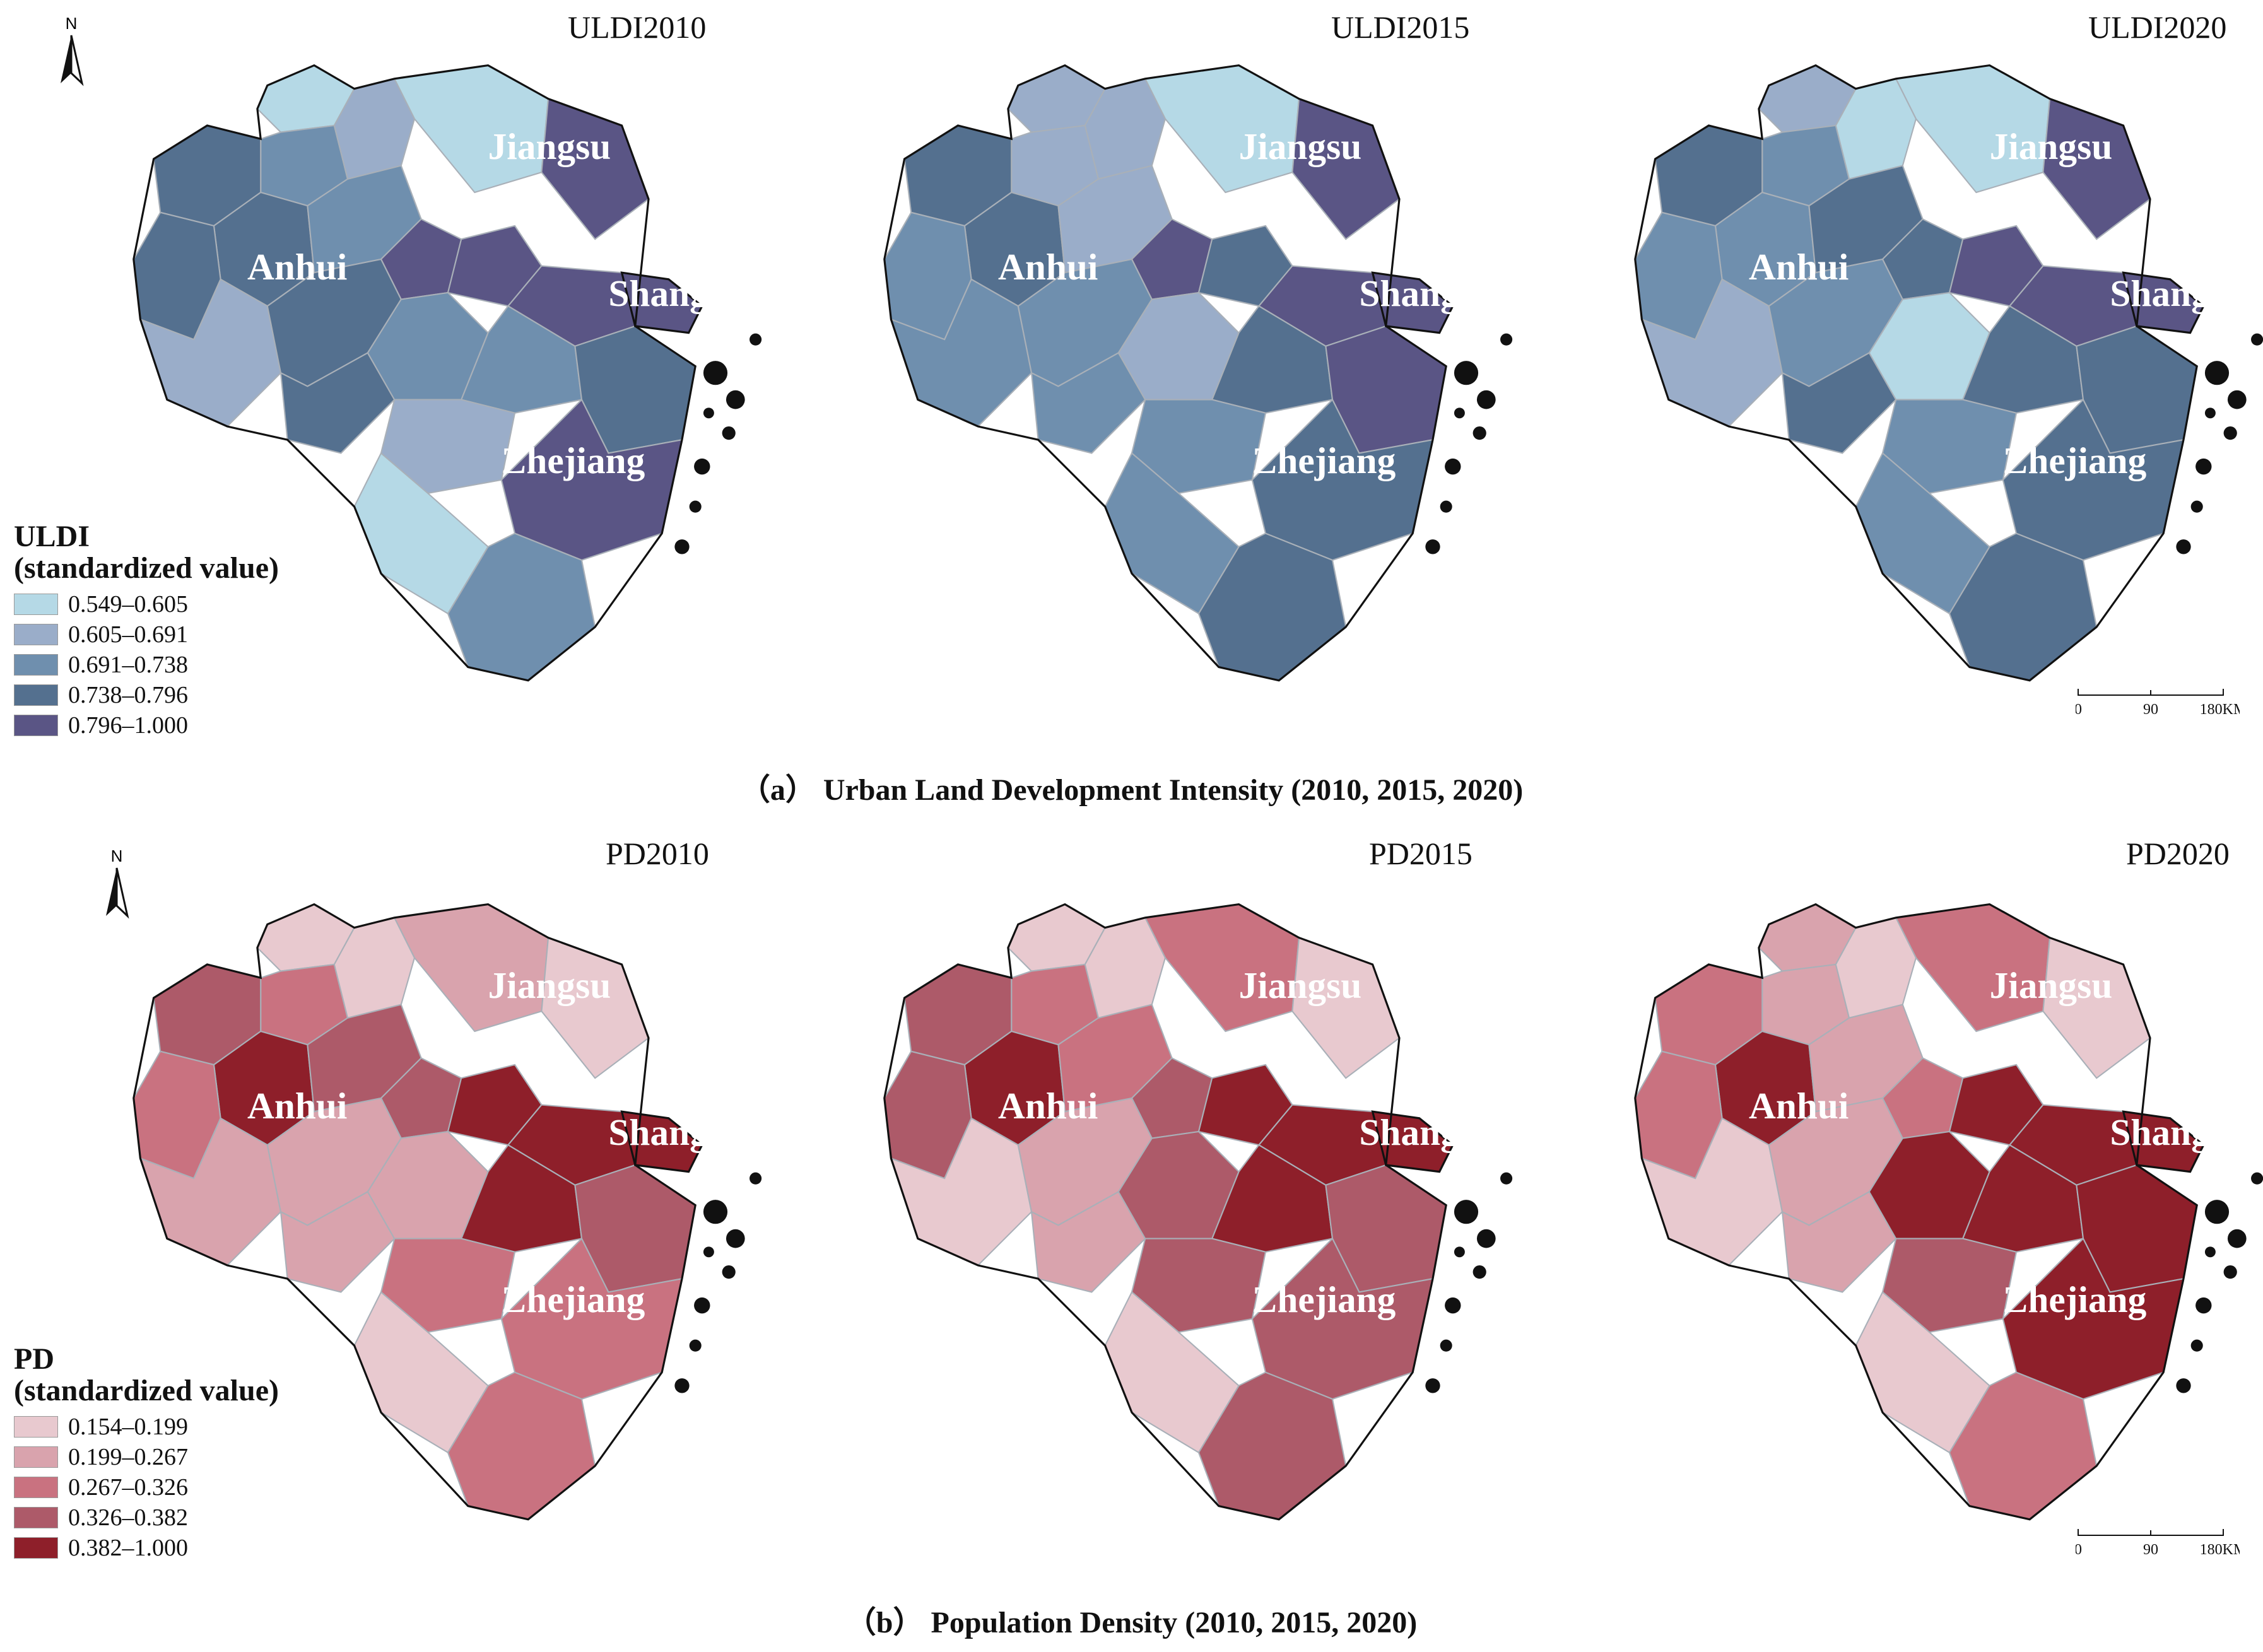 The width and height of the screenshot is (2263, 1652). What do you see at coordinates (128, 605) in the screenshot?
I see `legend-label: 0.549–0.605` at bounding box center [128, 605].